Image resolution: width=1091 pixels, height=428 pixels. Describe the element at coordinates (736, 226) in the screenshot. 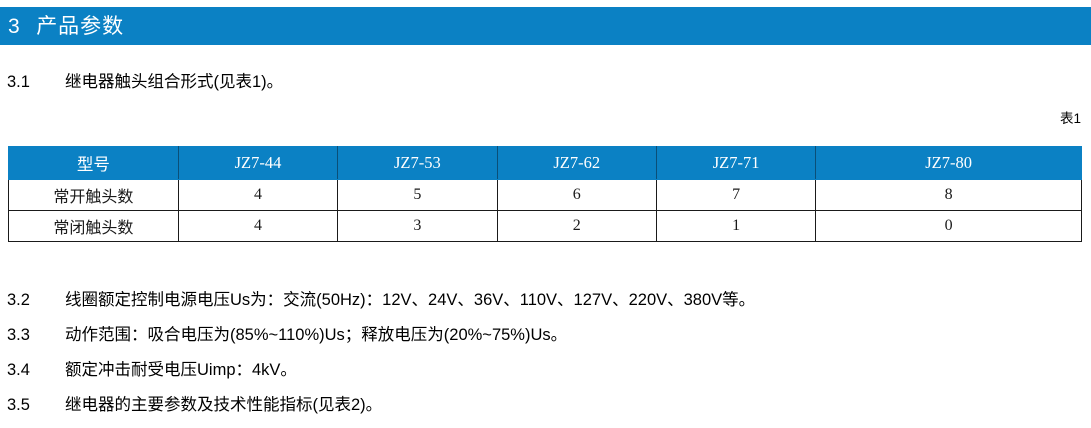

I see `cell-nc-jz7-71: 1` at that location.